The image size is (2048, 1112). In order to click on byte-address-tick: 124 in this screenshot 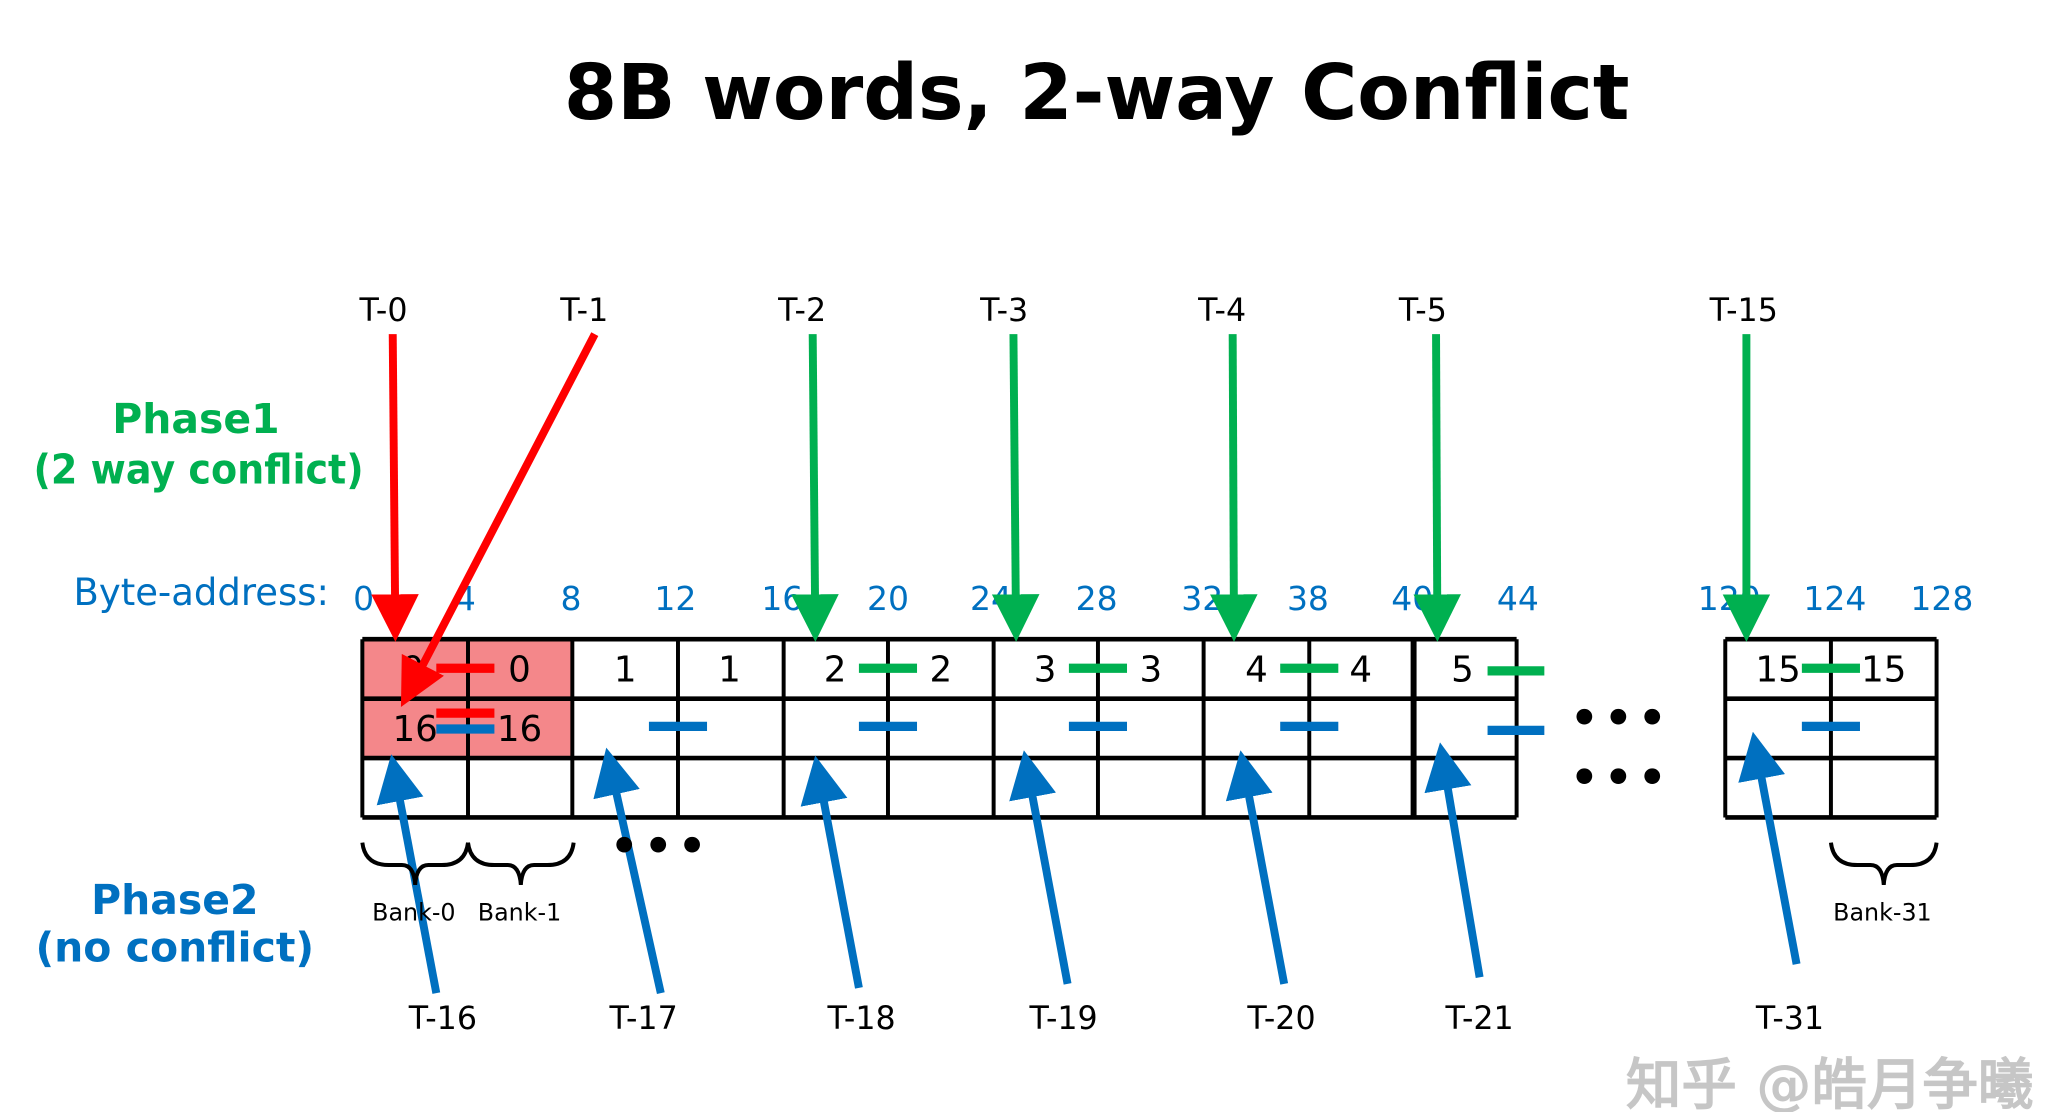, I will do `click(1834, 598)`.